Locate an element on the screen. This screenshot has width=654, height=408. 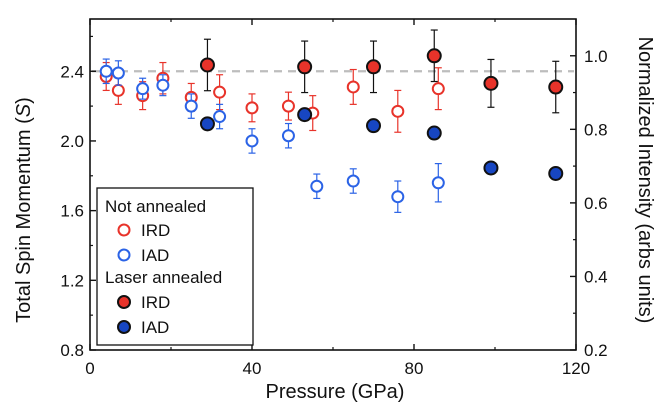
y-left-tick-label: 0.8 is located at coordinates (72, 350).